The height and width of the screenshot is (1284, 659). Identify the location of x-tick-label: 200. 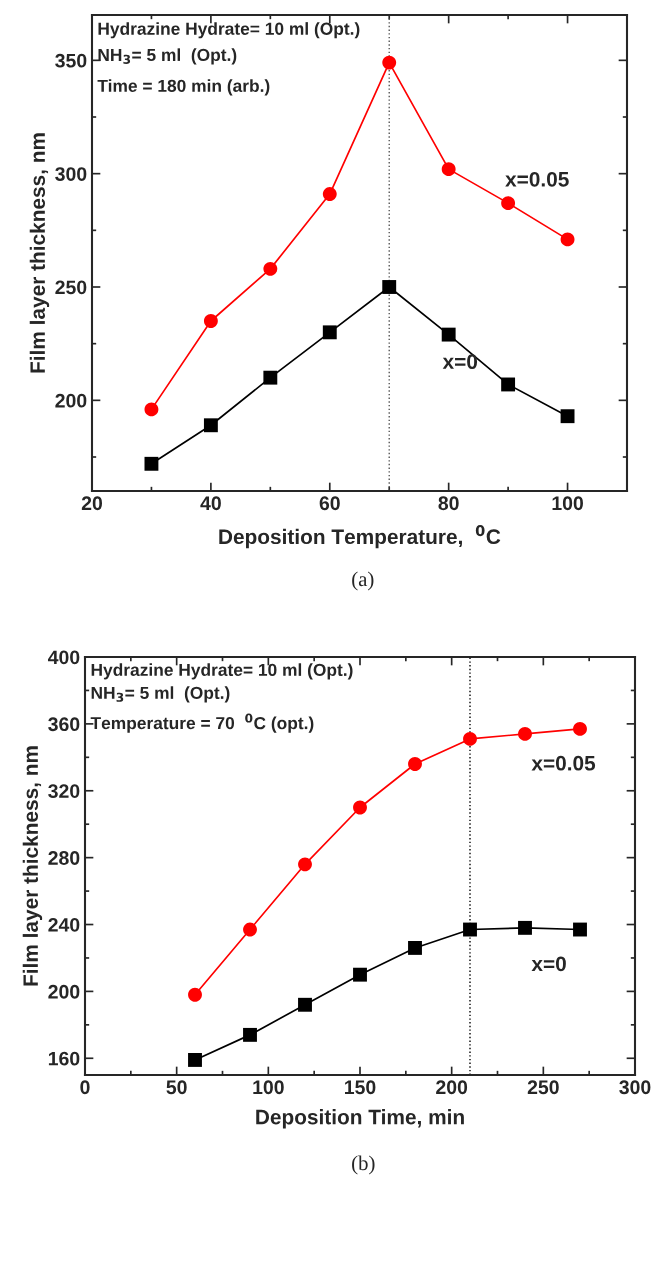
(452, 1087).